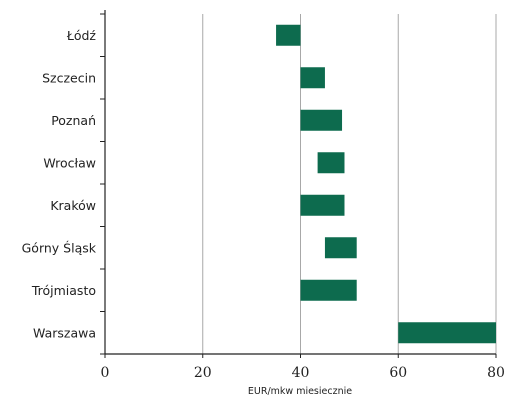 The image size is (520, 396). I want to click on category-label-2: Poznań, so click(73, 120).